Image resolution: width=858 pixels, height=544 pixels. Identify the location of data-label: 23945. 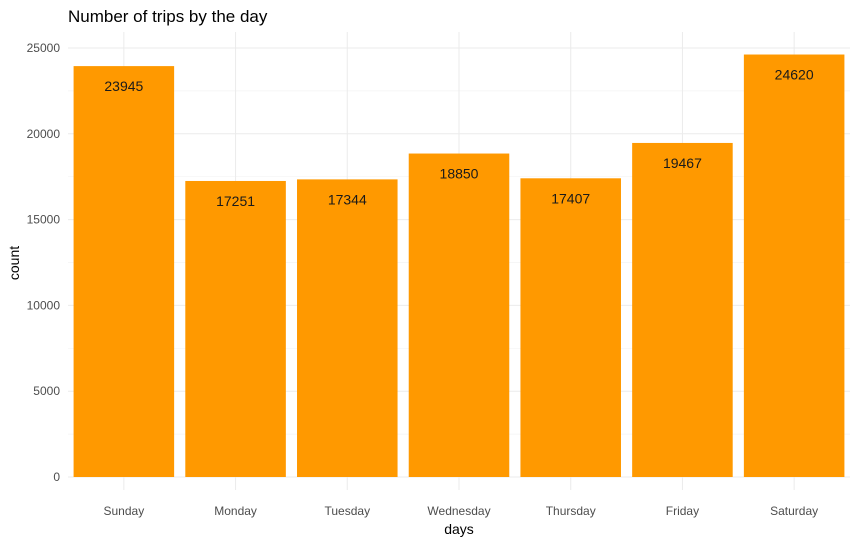
(123, 86).